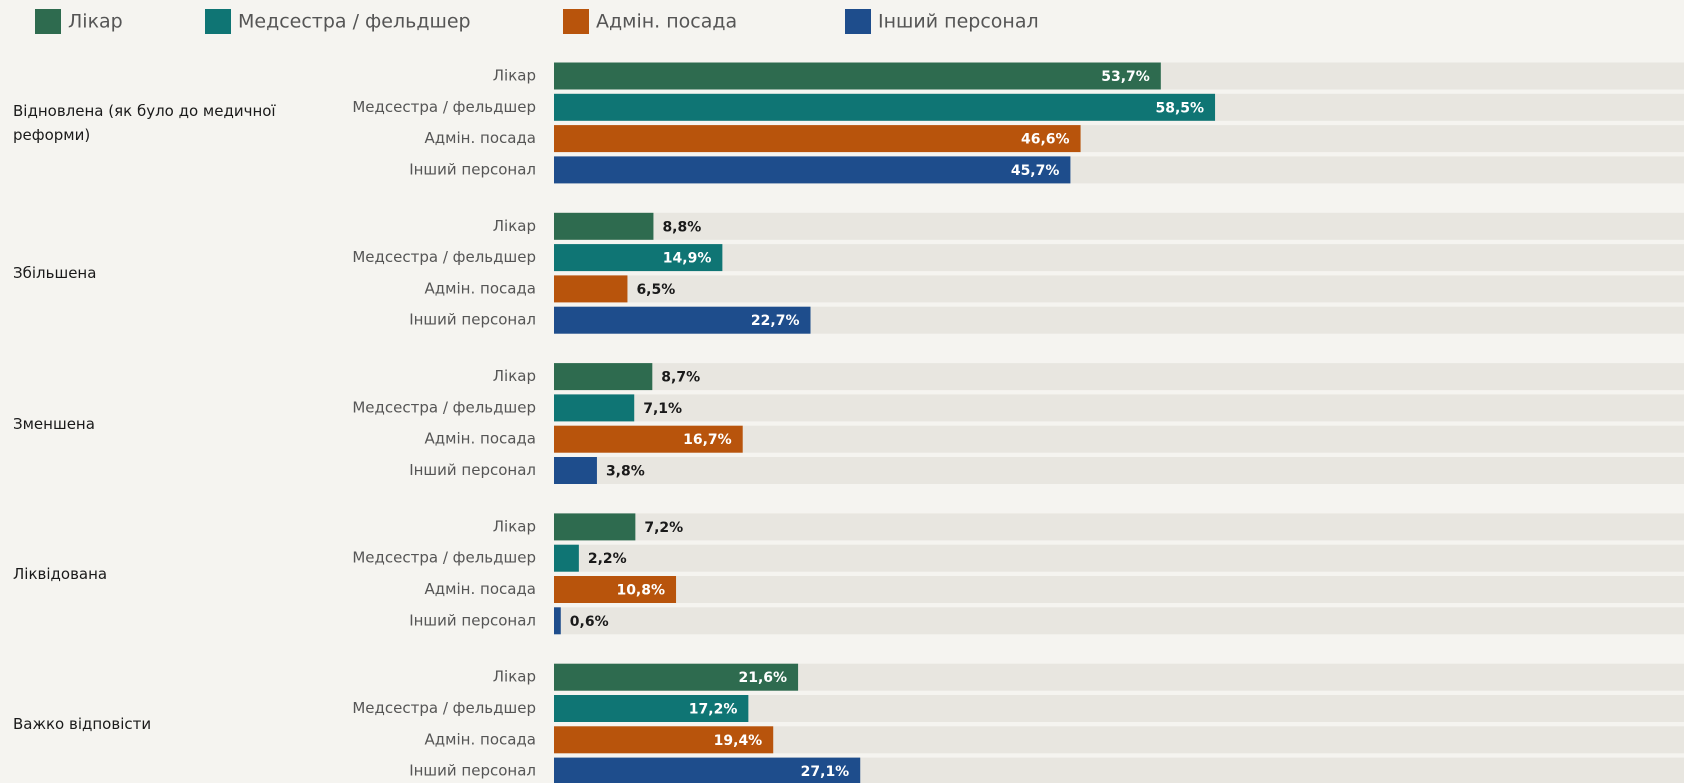 This screenshot has height=783, width=1684. I want to click on value-label: 27,1%, so click(825, 772).